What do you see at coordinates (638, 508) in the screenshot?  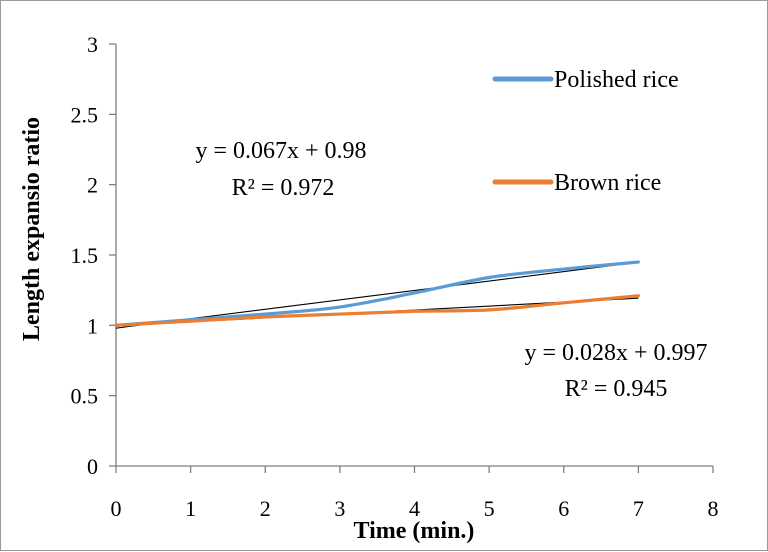 I see `x-tick-label: 7` at bounding box center [638, 508].